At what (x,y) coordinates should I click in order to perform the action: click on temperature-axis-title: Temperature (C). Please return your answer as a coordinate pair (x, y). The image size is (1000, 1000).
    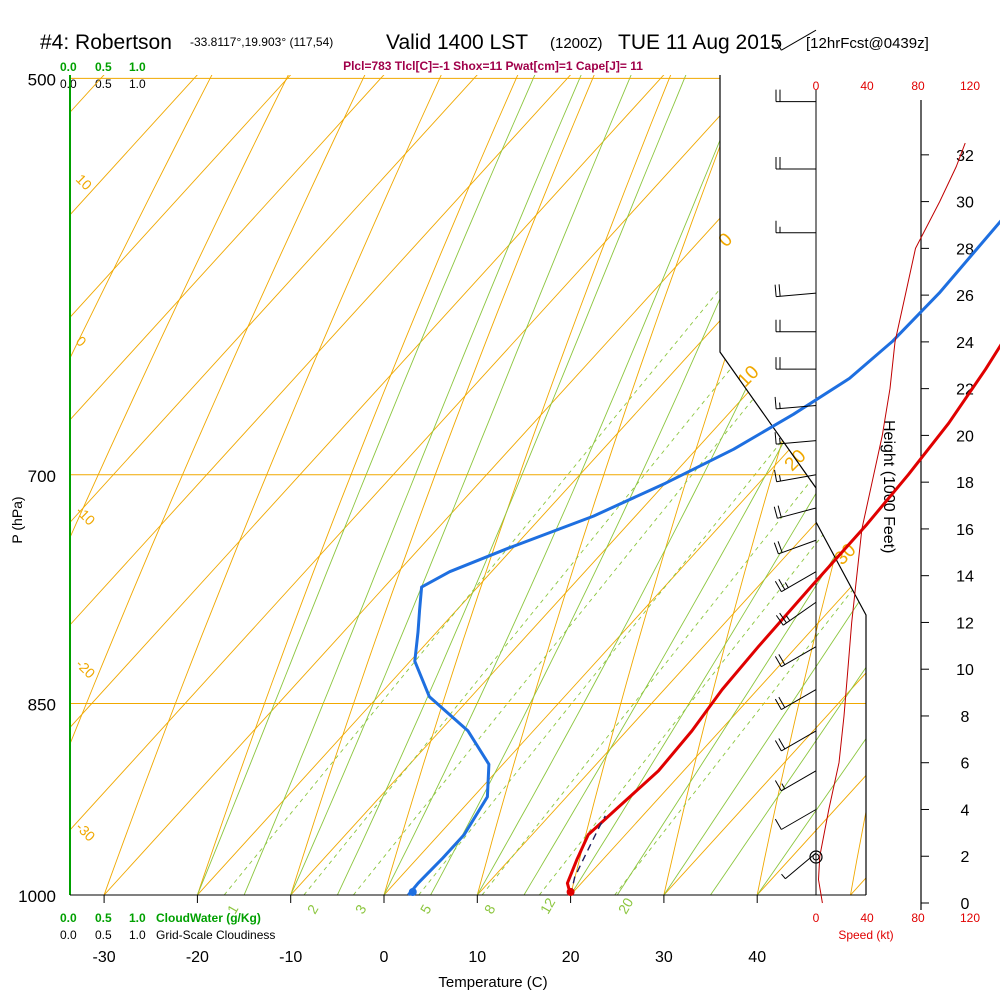
    Looking at the image, I should click on (492, 982).